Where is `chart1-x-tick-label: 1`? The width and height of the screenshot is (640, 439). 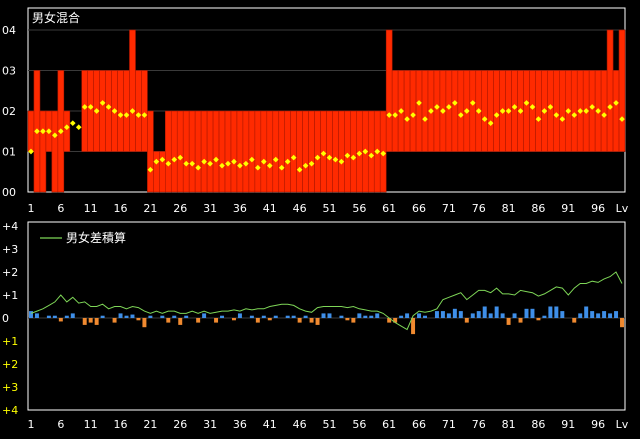 chart1-x-tick-label: 1 is located at coordinates (30, 208).